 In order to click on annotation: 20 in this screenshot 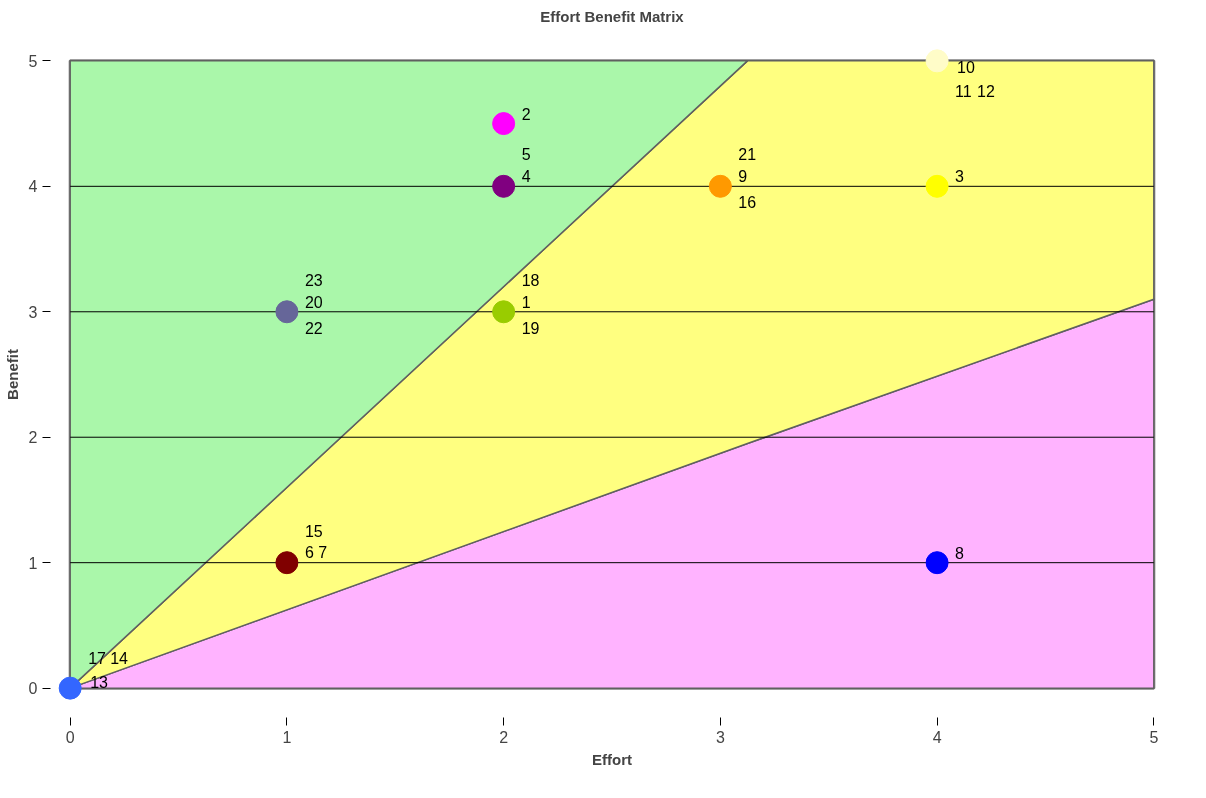, I will do `click(313, 302)`.